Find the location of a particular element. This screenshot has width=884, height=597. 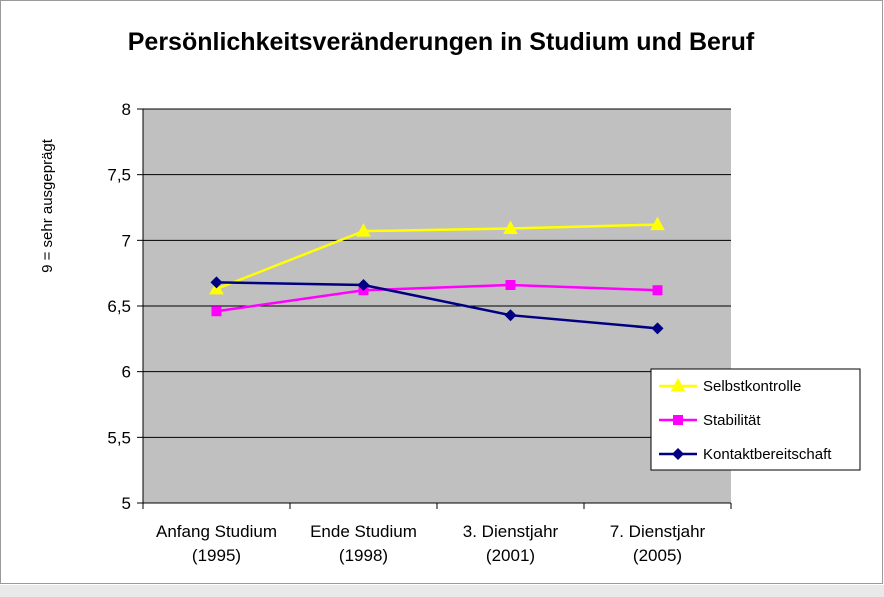

legend-item: Selbstkontrolle is located at coordinates (730, 386).